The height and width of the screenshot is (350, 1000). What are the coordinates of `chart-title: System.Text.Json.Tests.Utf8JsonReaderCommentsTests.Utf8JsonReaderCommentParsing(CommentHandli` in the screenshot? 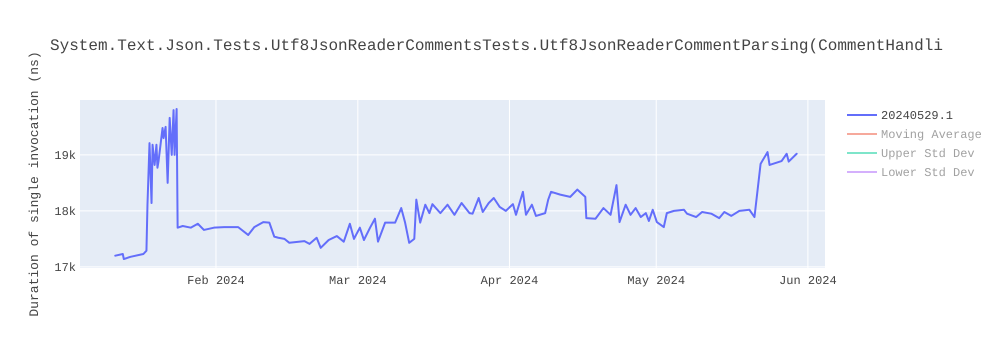 It's located at (496, 46).